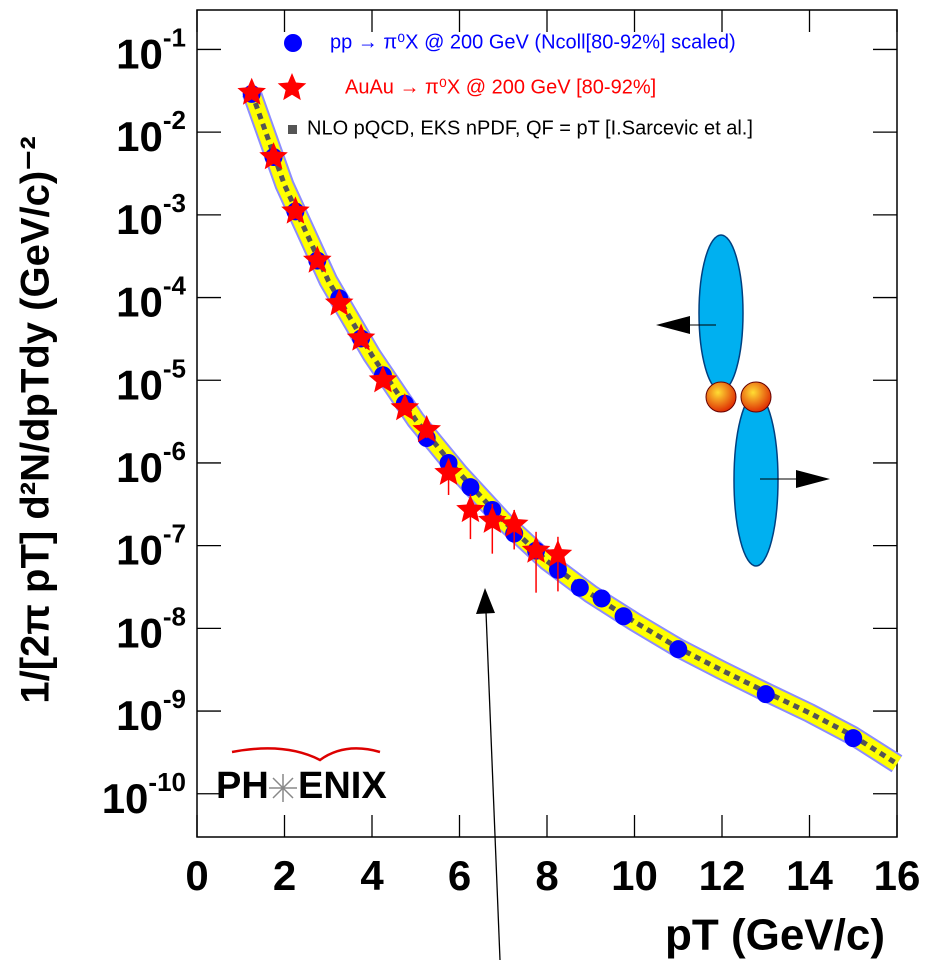  Describe the element at coordinates (284, 875) in the screenshot. I see `x-tick-label: 2` at that location.